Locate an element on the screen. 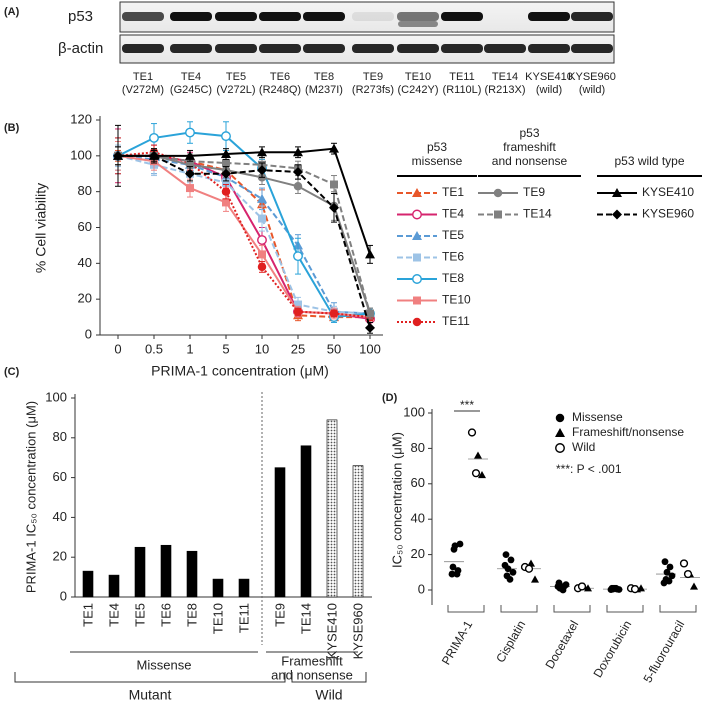 This screenshot has width=709, height=706. legend-label: TE8 is located at coordinates (453, 278).